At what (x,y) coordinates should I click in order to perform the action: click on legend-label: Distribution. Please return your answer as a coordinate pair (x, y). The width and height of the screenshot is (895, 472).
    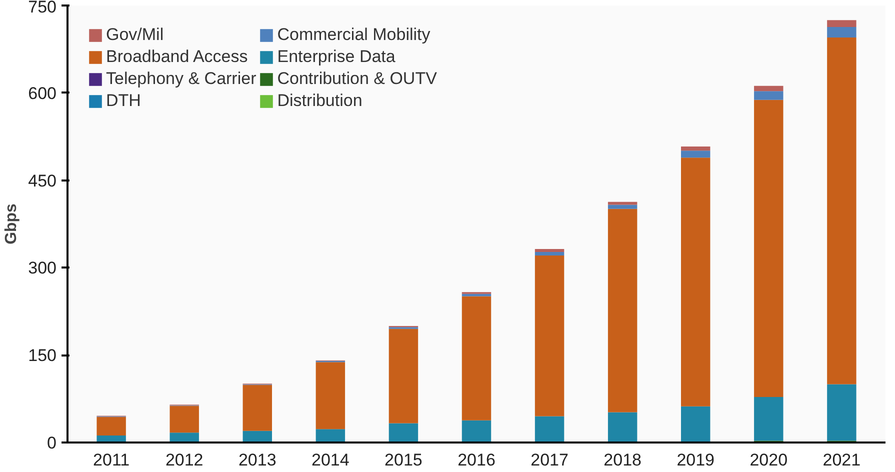
    Looking at the image, I should click on (319, 101).